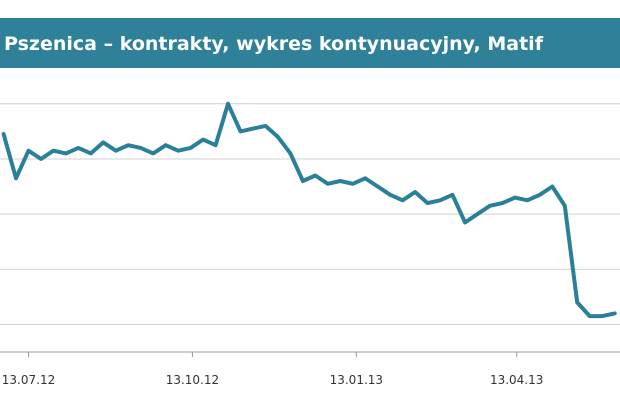 The height and width of the screenshot is (413, 620). I want to click on x-tick-label: 13.10.12, so click(192, 380).